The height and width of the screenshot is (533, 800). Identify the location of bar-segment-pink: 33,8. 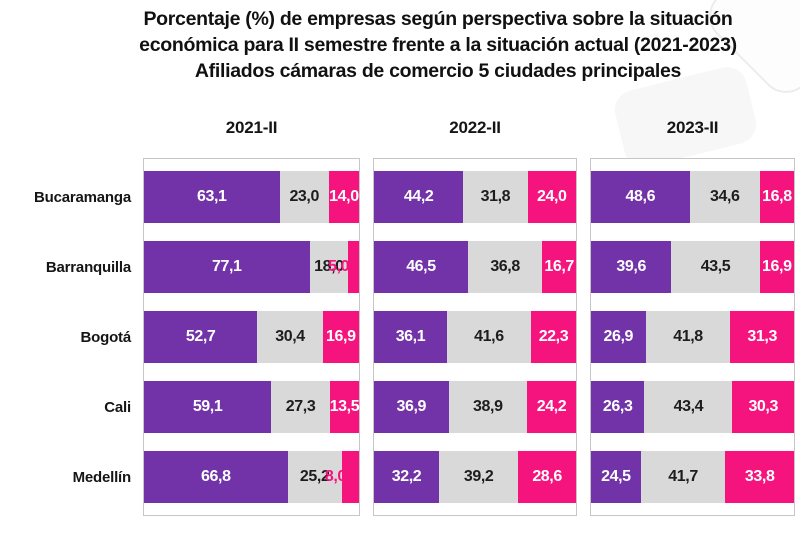
(759, 477).